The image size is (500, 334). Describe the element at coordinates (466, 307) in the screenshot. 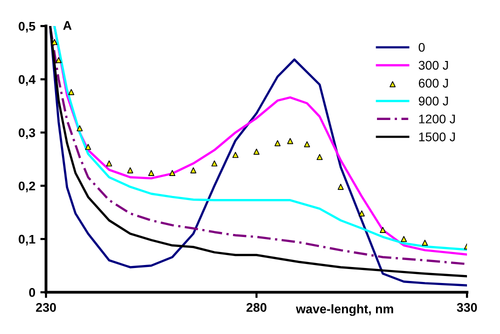

I see `x-tick-label: 330` at that location.